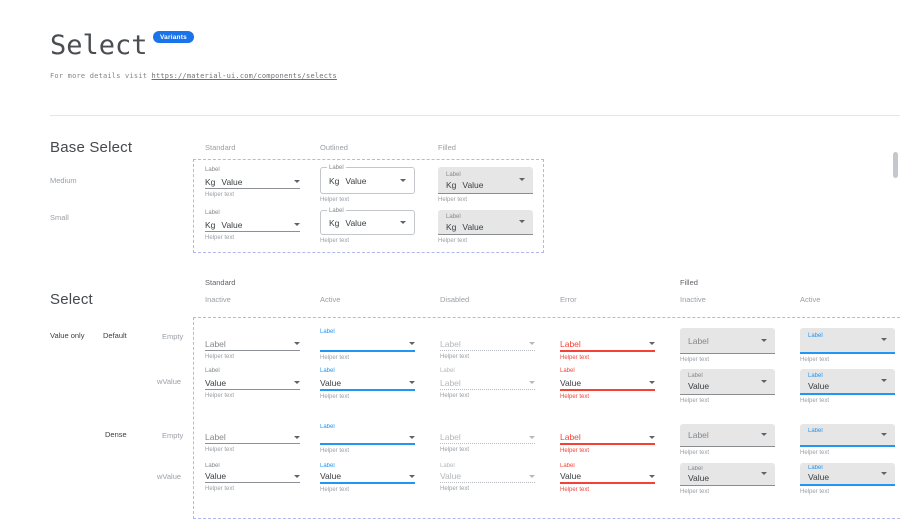 Image resolution: width=900 pixels, height=519 pixels. I want to click on group-header-standard: Standard, so click(220, 282).